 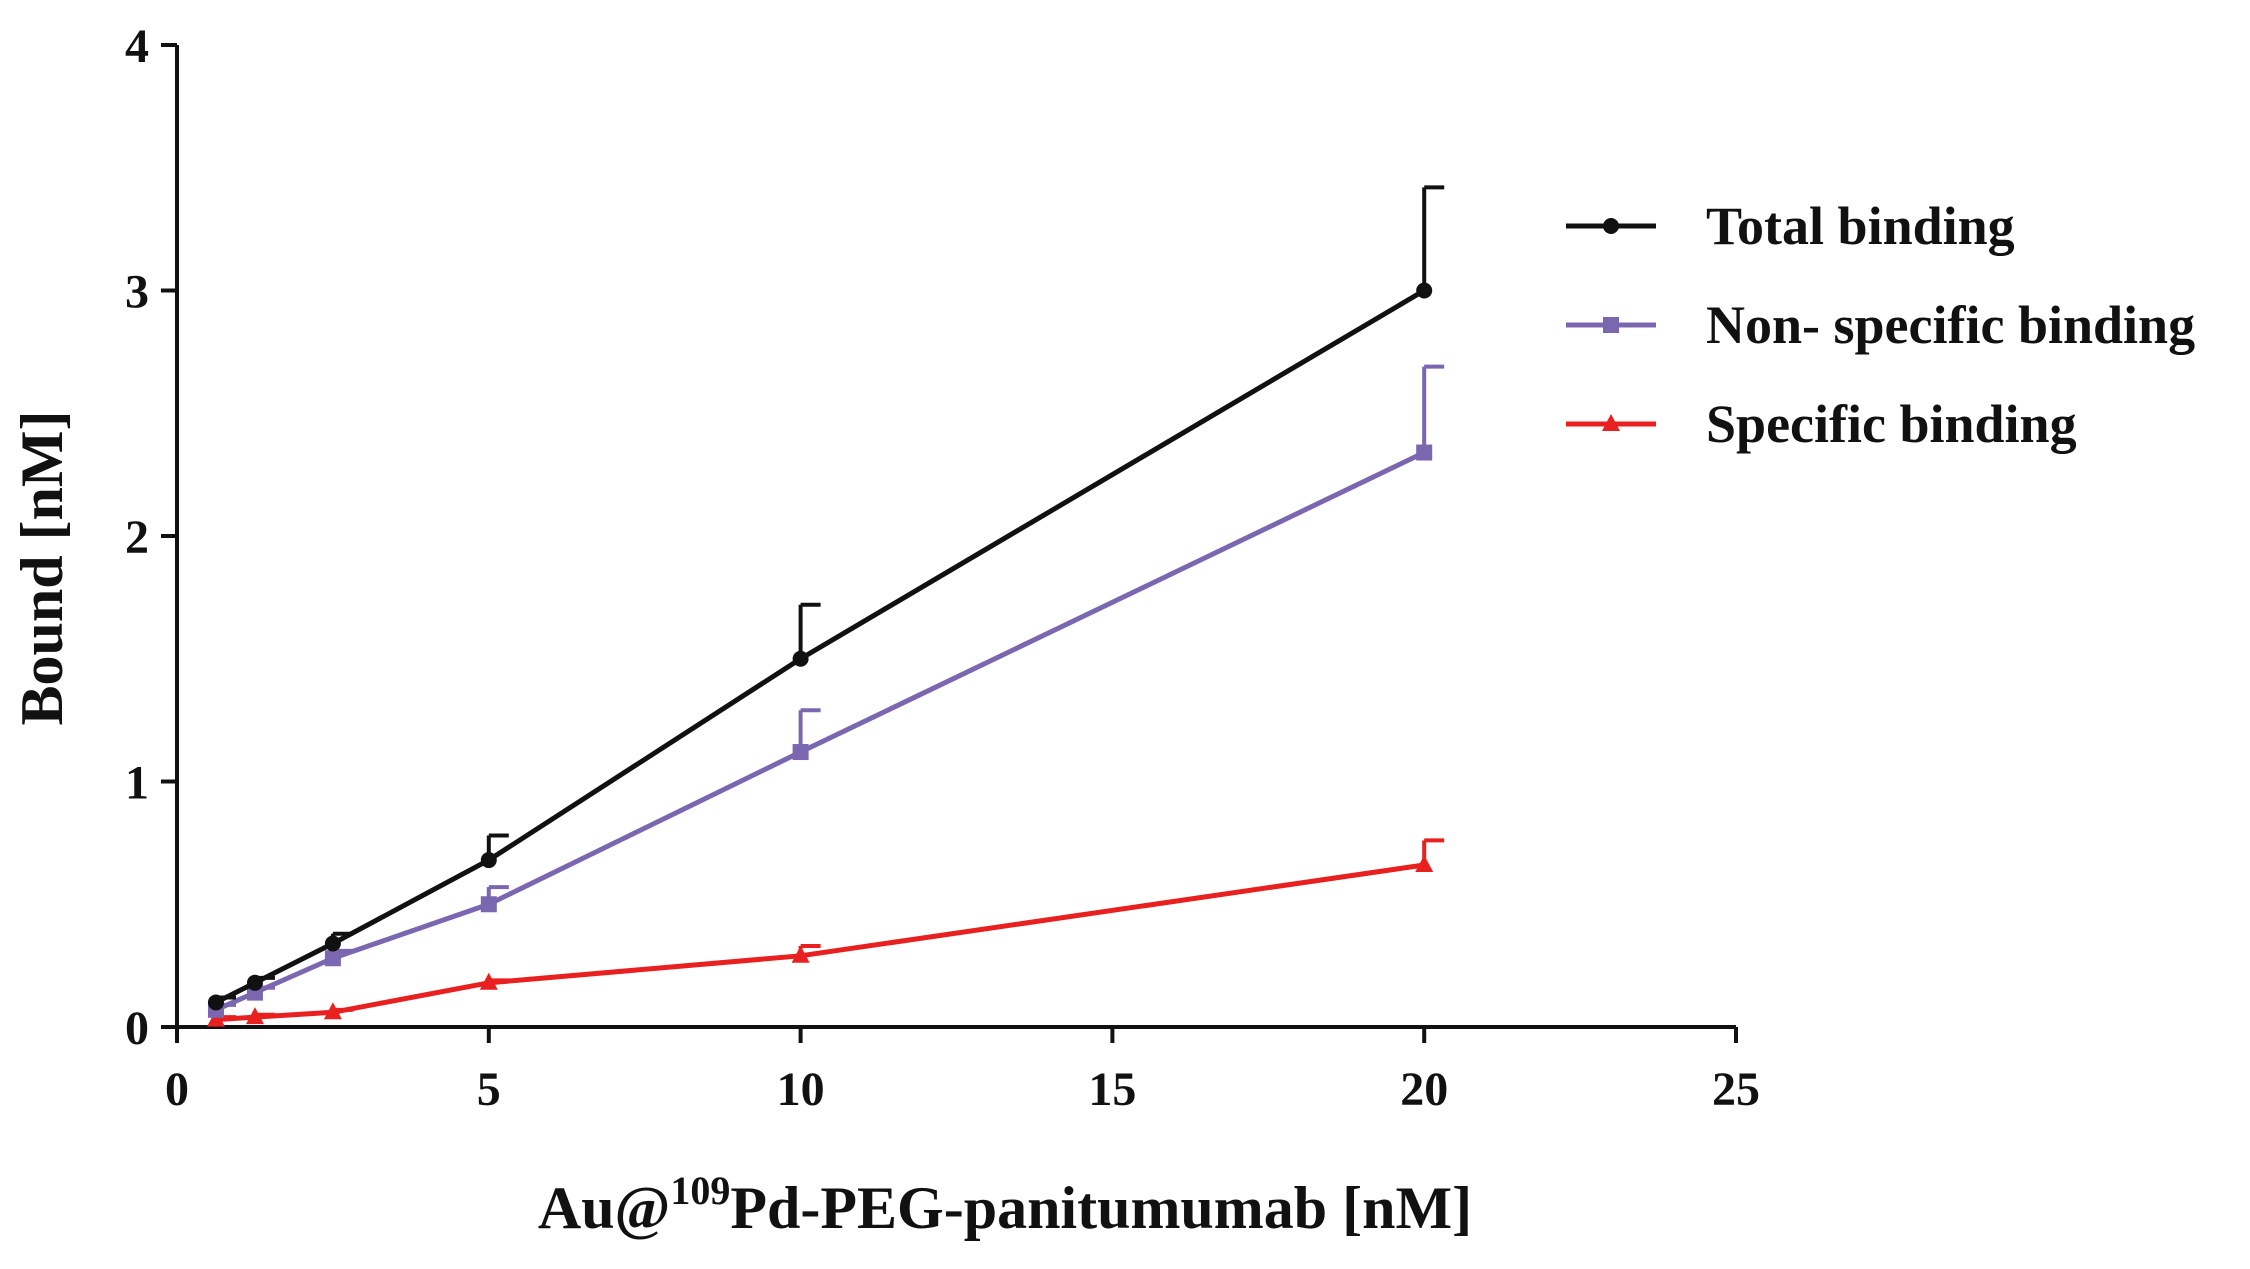 What do you see at coordinates (137, 46) in the screenshot?
I see `y-tick-label-4: 4` at bounding box center [137, 46].